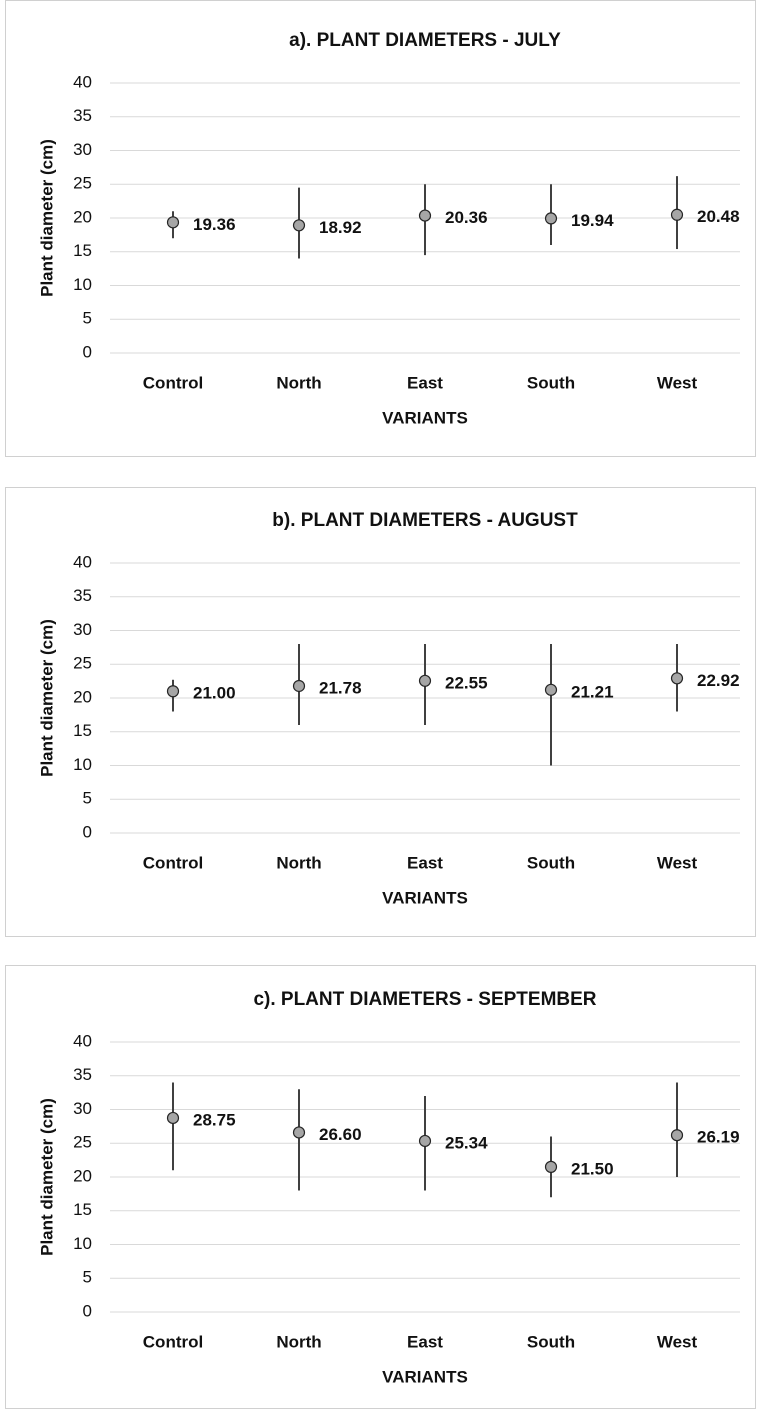 Image resolution: width=757 pixels, height=1410 pixels. I want to click on chart-title: c). PLANT DIAMETERS - SEPTEMBER, so click(424, 999).